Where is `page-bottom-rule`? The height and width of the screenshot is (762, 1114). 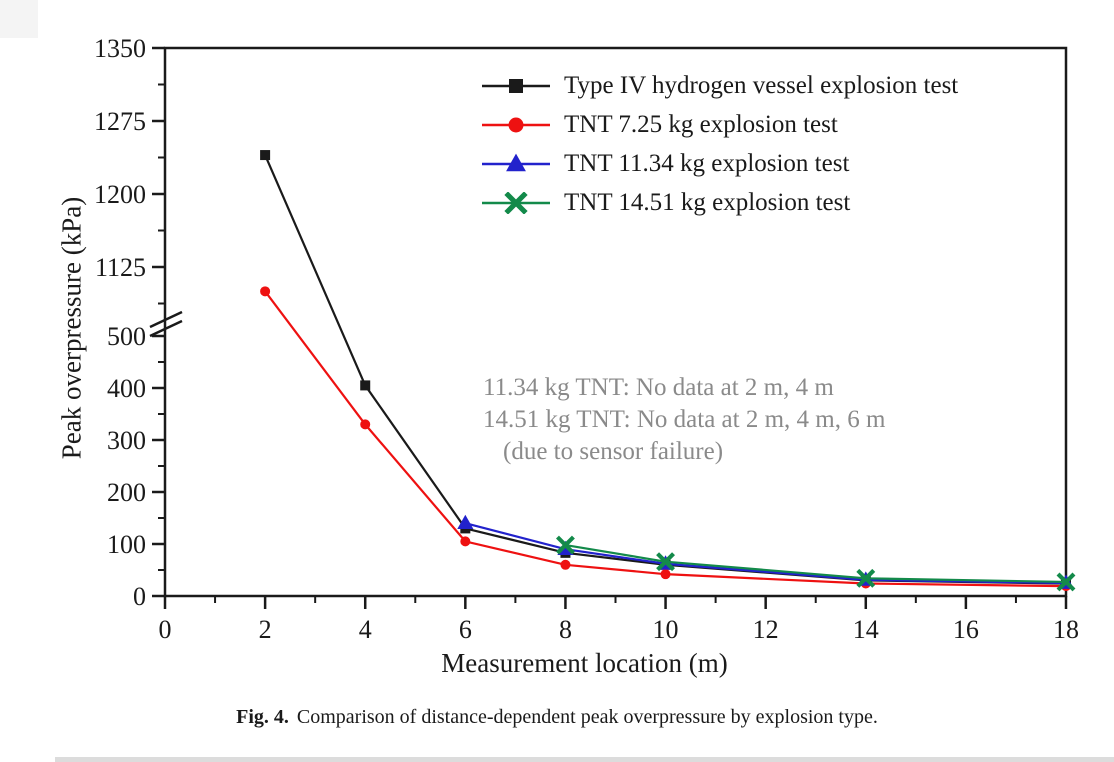
page-bottom-rule is located at coordinates (584, 759).